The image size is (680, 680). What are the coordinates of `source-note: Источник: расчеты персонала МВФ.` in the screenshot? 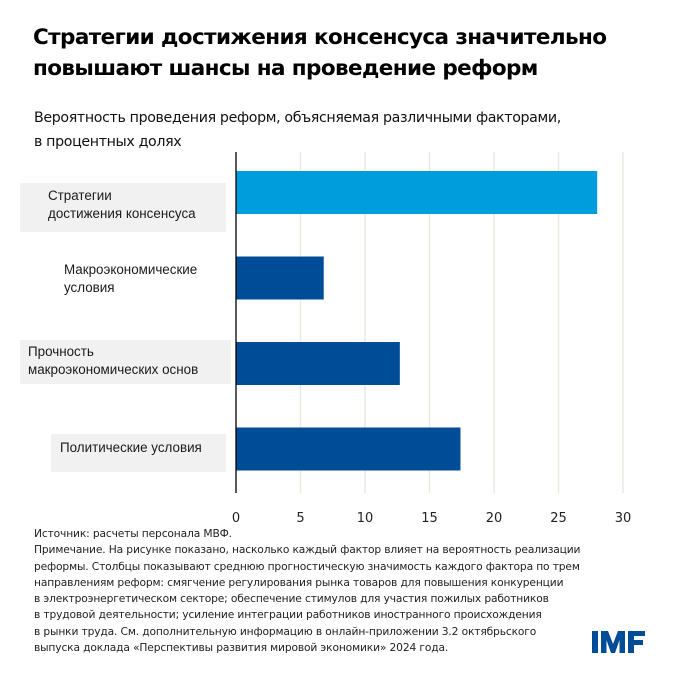 It's located at (133, 533).